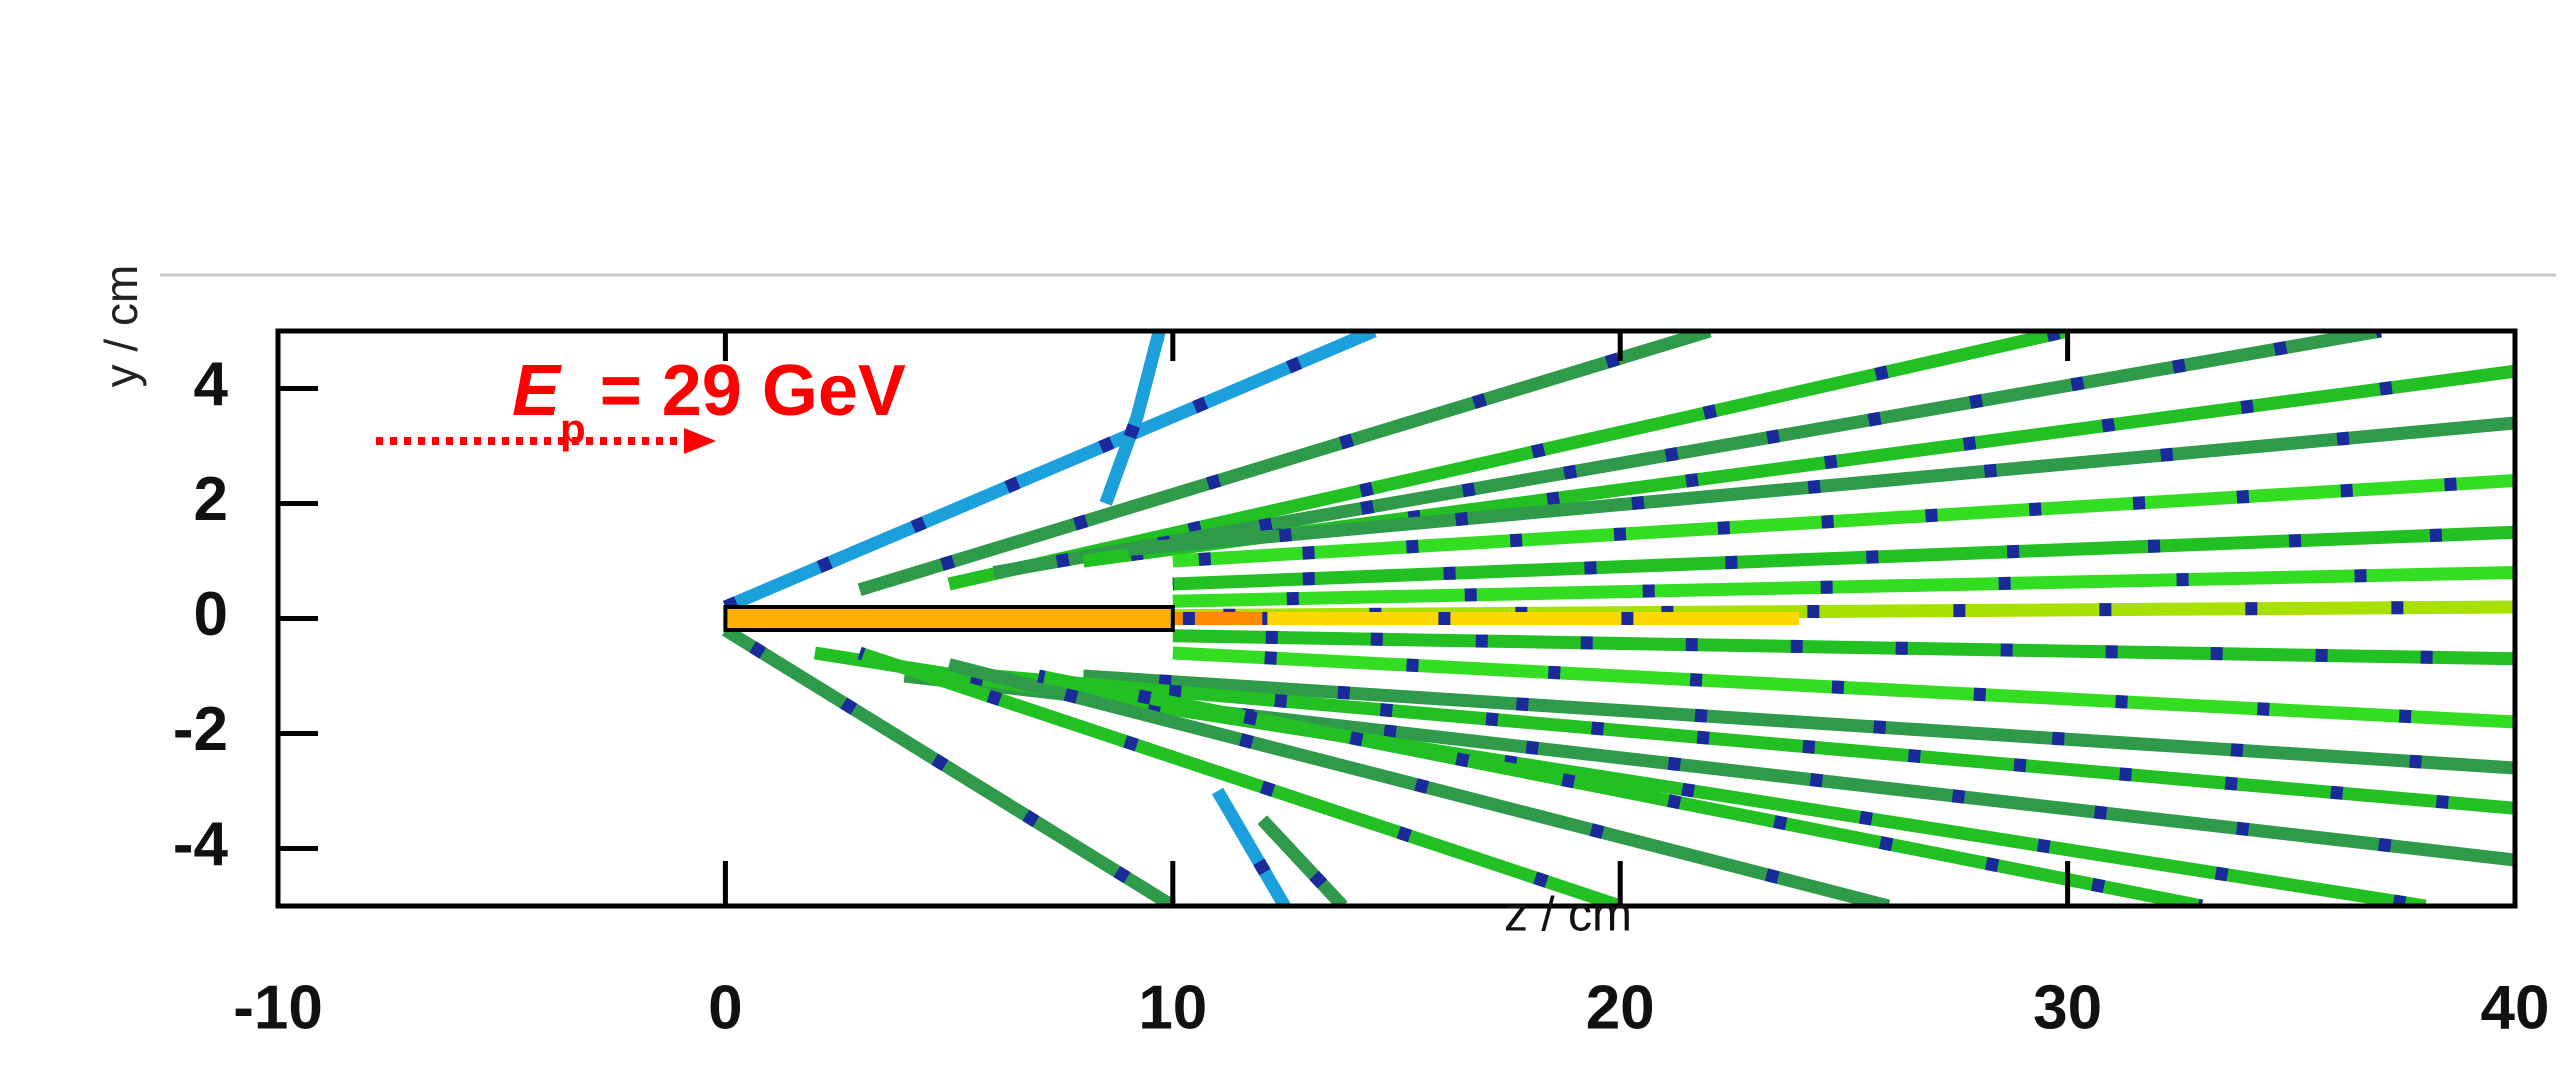 This screenshot has height=1075, width=2560. I want to click on x-tick-label: 0, so click(725, 1007).